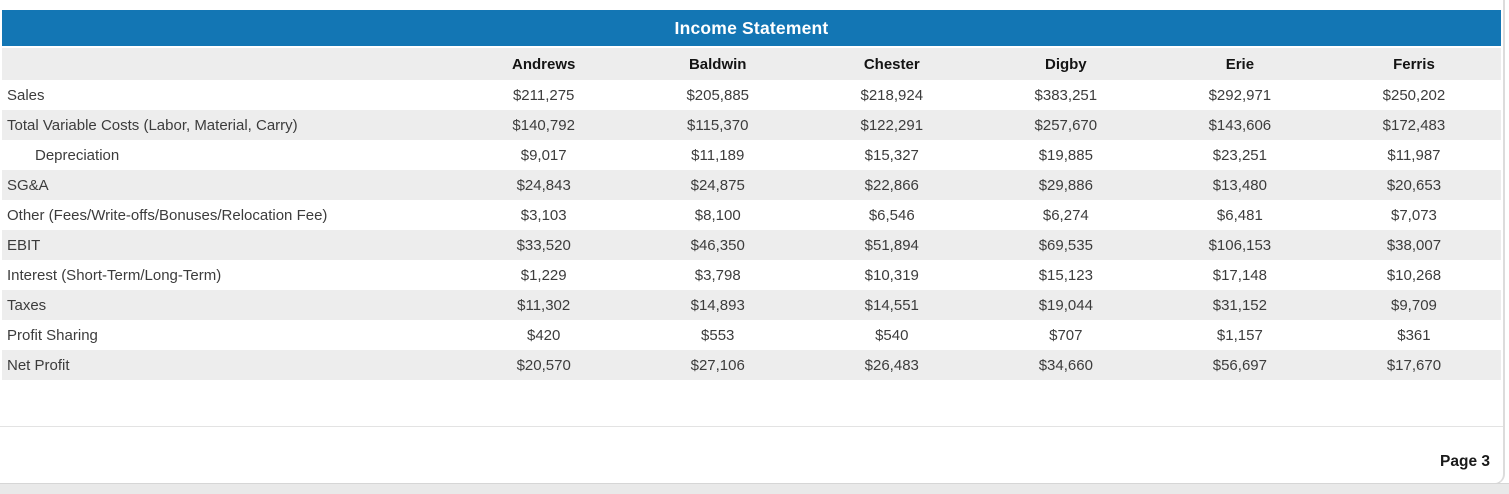 The image size is (1509, 494). I want to click on value-cell: $24,875, so click(717, 185).